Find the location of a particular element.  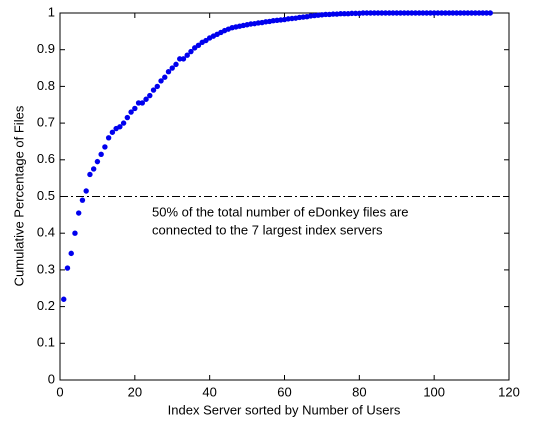

y-axis-label: Cumulative Percentage of Files is located at coordinates (18, 195).